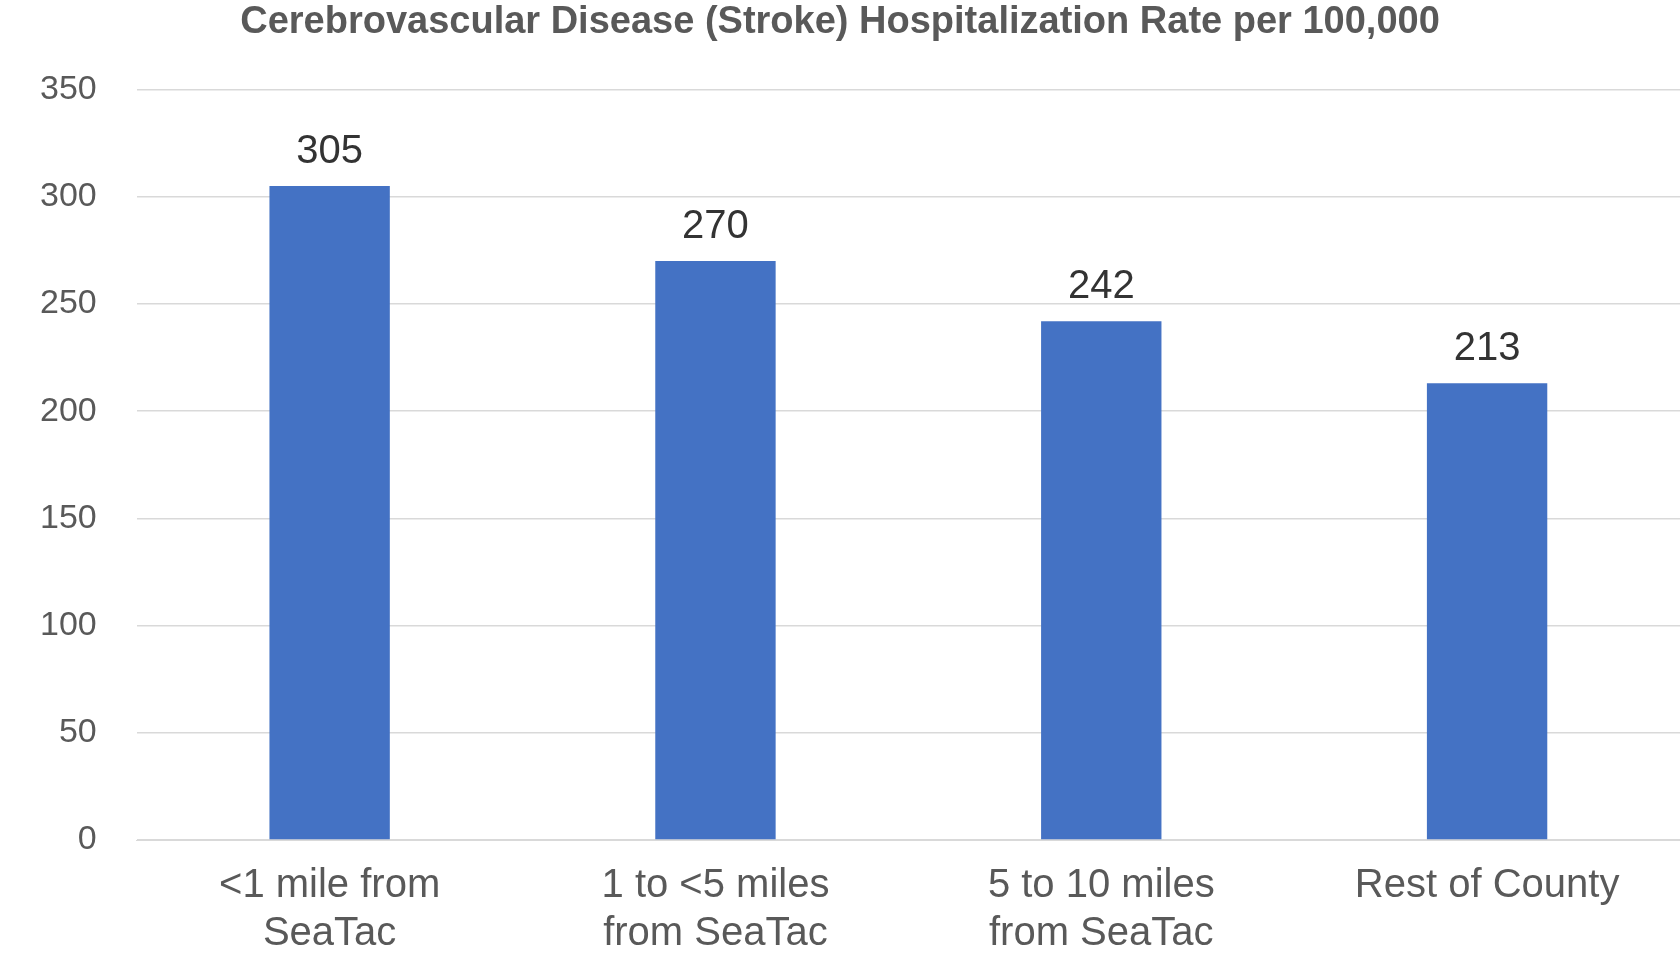 The width and height of the screenshot is (1680, 980). I want to click on x-tick-label: 5 to 10 miles from SeaTac, so click(1101, 907).